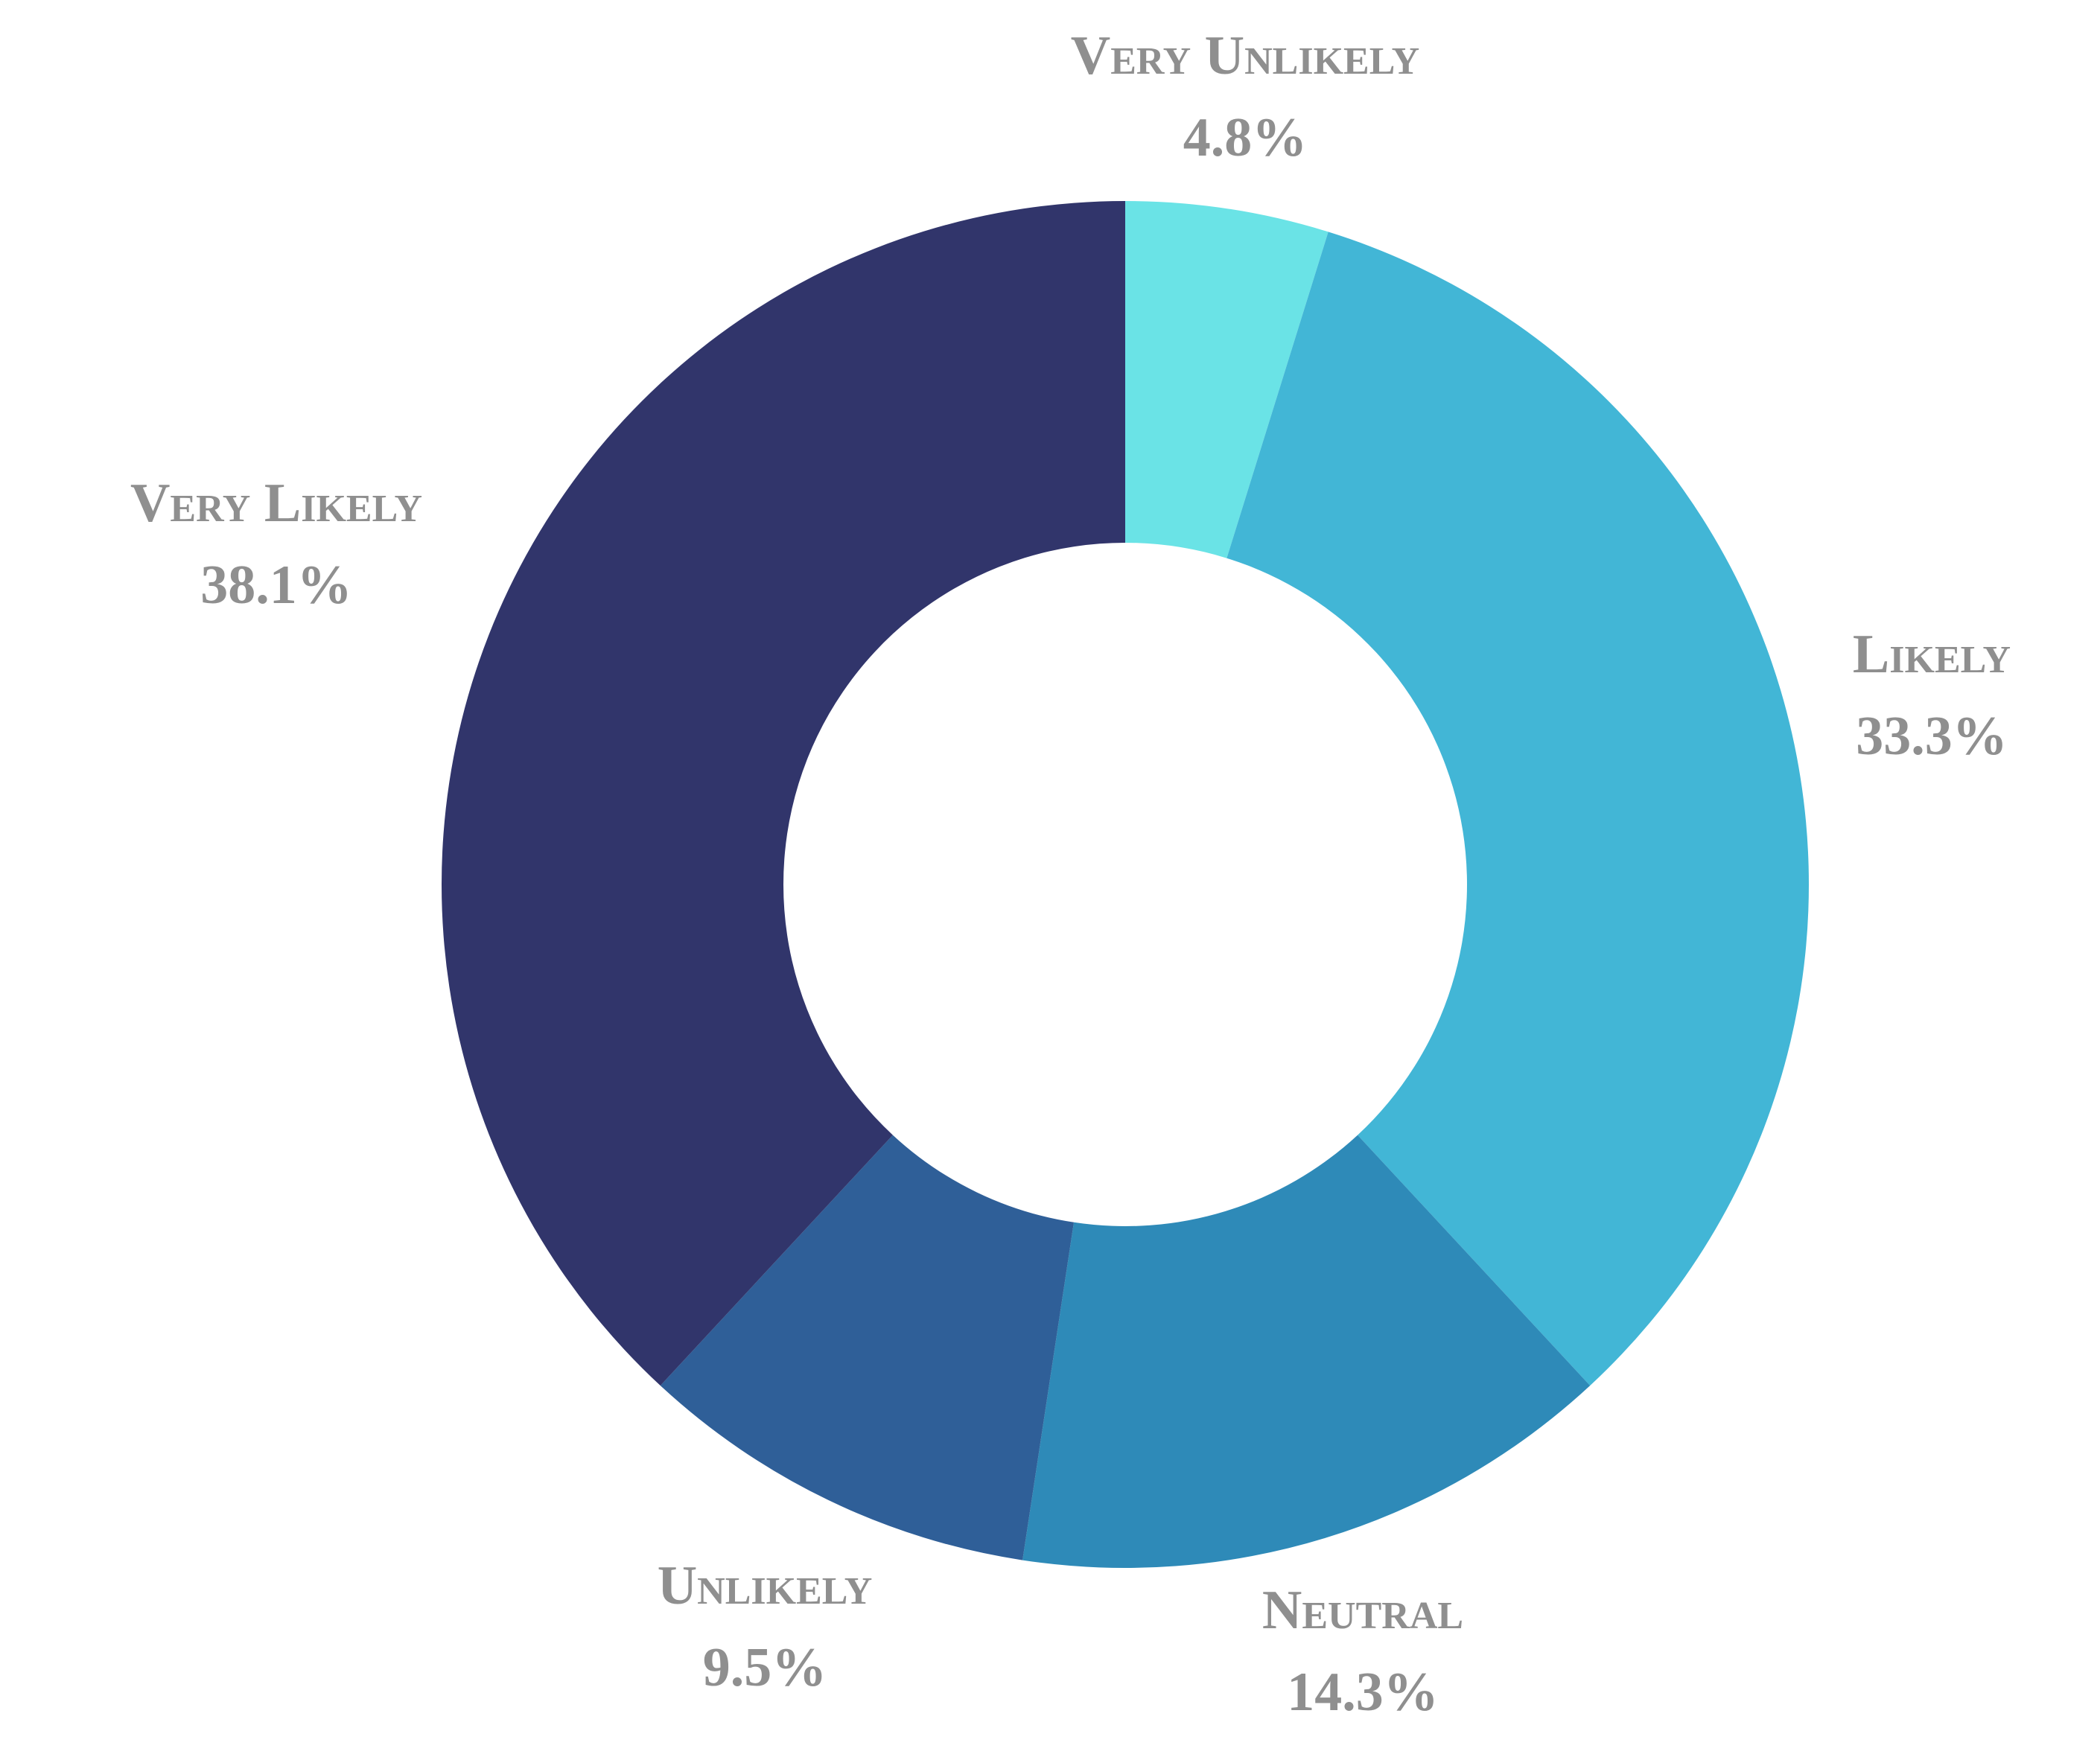 This screenshot has width=2100, height=1760. Describe the element at coordinates (1363, 1693) in the screenshot. I see `value-label: 14.3%` at that location.